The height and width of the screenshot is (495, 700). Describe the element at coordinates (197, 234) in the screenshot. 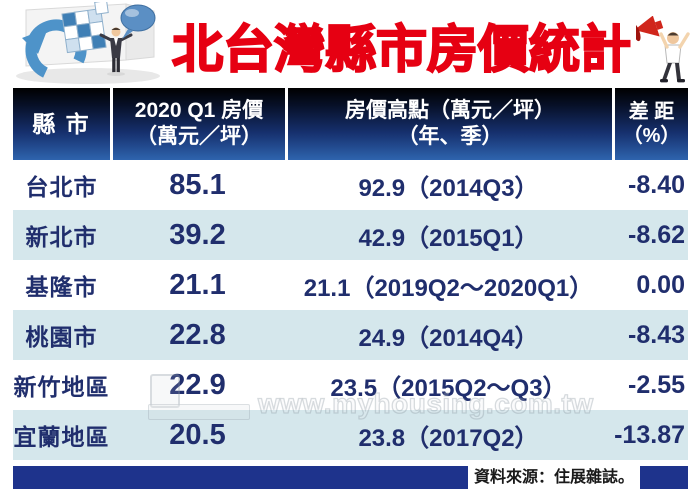

I see `cell-2020q1-price: 39.2` at that location.